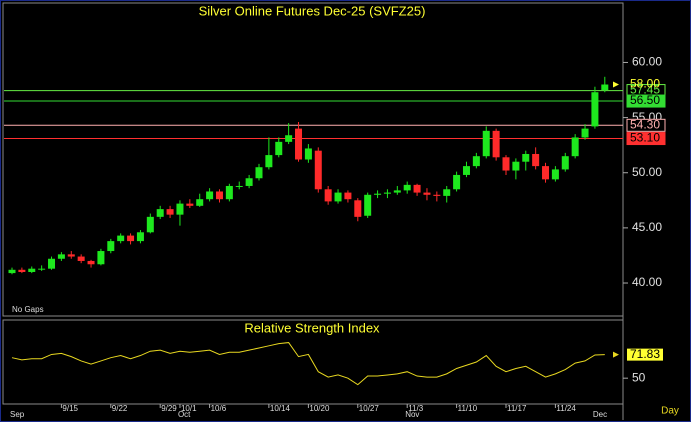  I want to click on y-tick-label: 60.00, so click(647, 62).